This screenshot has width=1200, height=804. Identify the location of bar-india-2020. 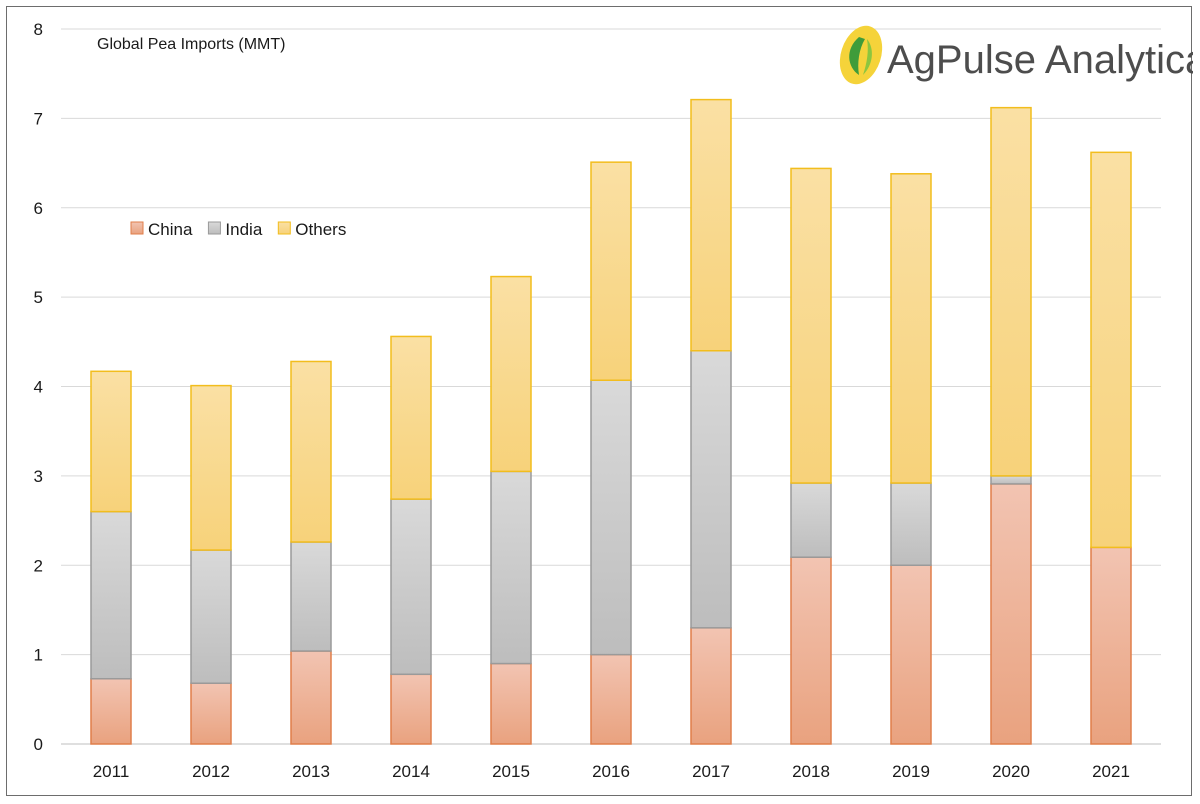
(1011, 480).